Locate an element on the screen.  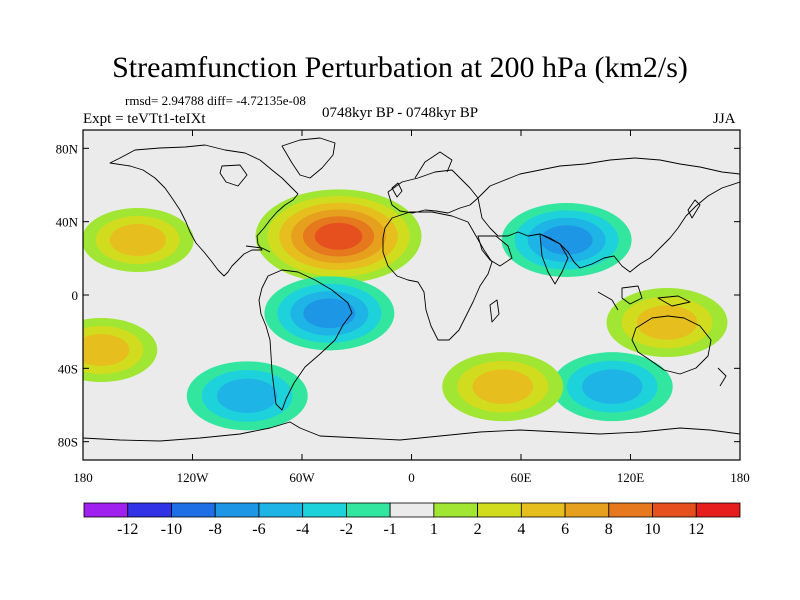
colorbar: -12 -10 -8 -6 -4 -2 -1 1 2 4 6 8 10 12 is located at coordinates (412, 520).